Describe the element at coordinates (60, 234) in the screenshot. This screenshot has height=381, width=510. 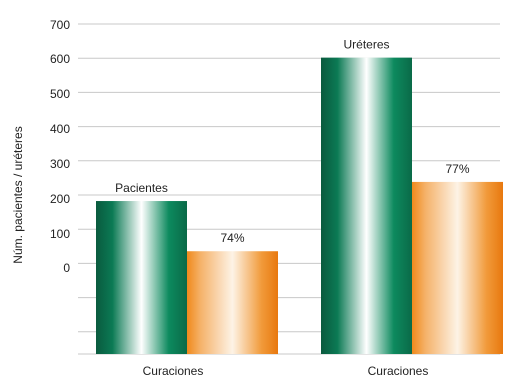
I see `y-tick-label: 100` at that location.